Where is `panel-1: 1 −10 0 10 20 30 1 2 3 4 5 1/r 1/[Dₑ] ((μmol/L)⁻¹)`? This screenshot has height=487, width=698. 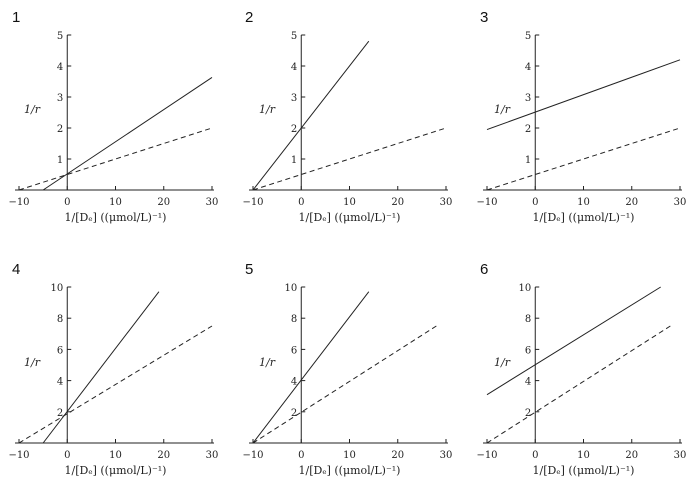
panel-1: 1 −10 0 10 20 30 1 2 3 4 5 1/r 1/[Dₑ] ((μmol/L)⁻¹) is located at coordinates (113, 116).